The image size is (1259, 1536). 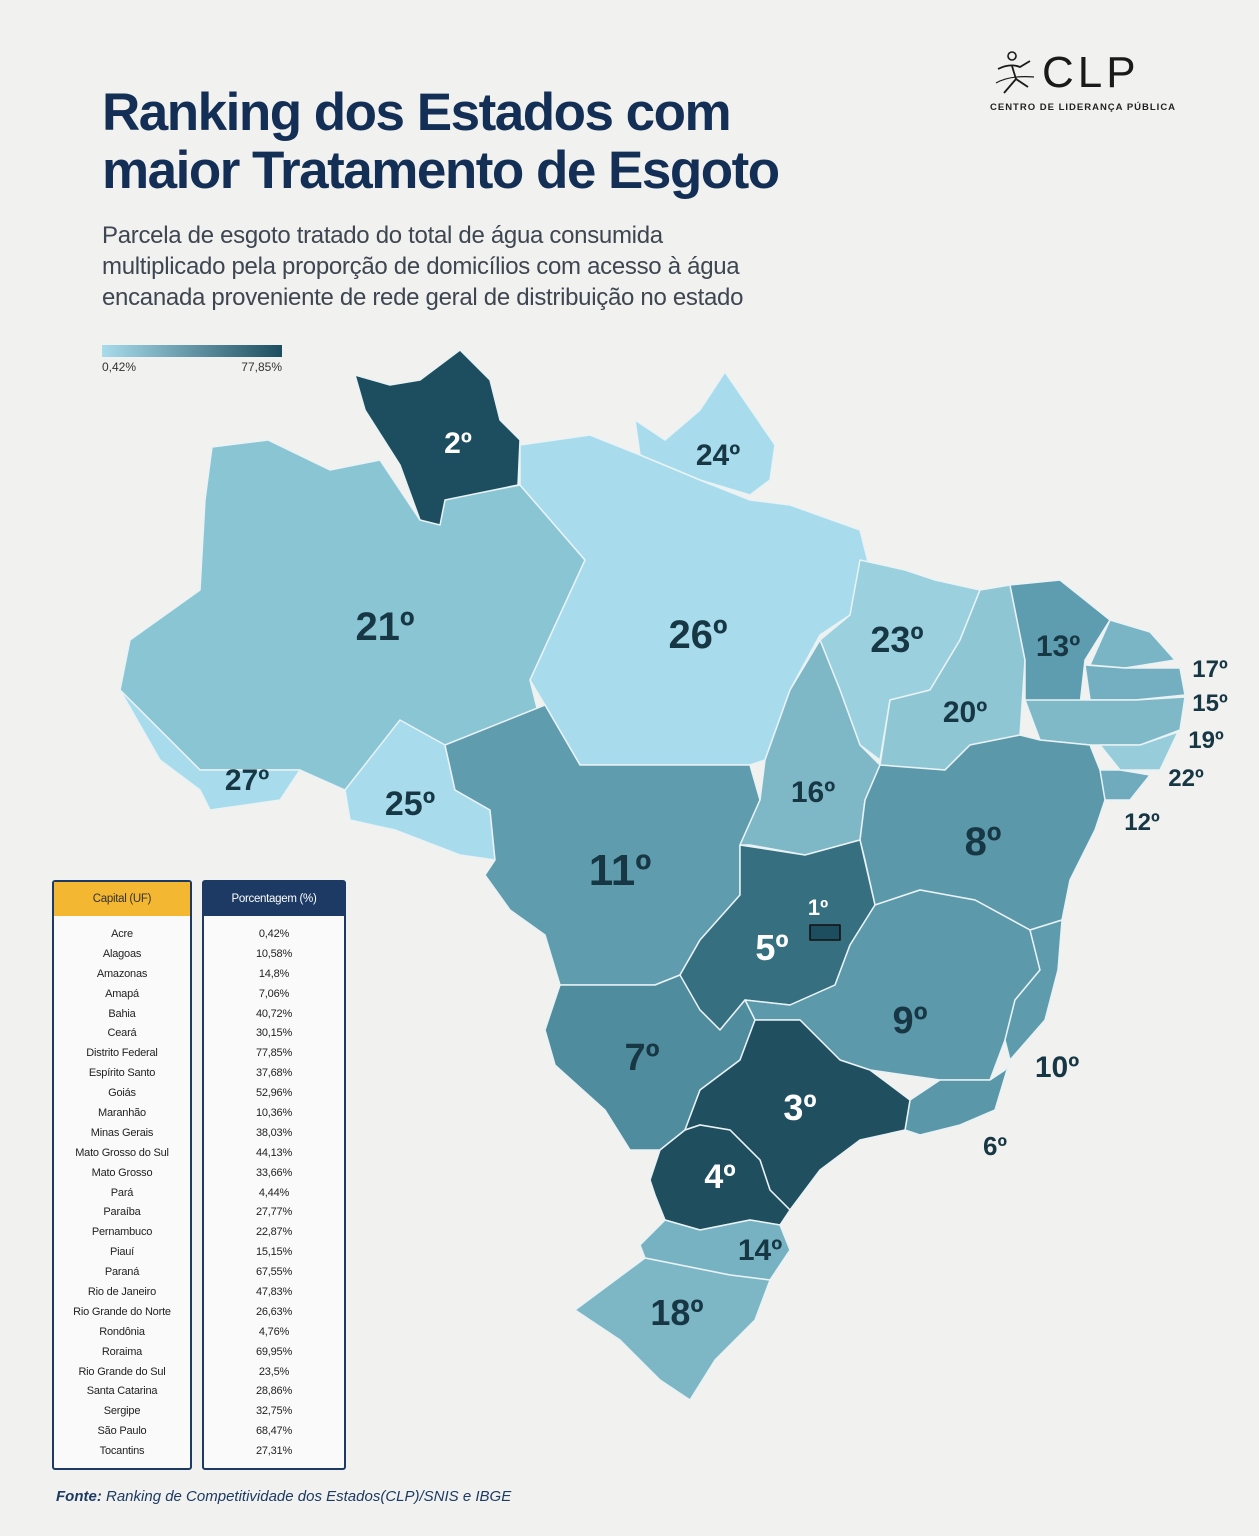 I want to click on table-row-percent: 27,77%, so click(x=274, y=1212).